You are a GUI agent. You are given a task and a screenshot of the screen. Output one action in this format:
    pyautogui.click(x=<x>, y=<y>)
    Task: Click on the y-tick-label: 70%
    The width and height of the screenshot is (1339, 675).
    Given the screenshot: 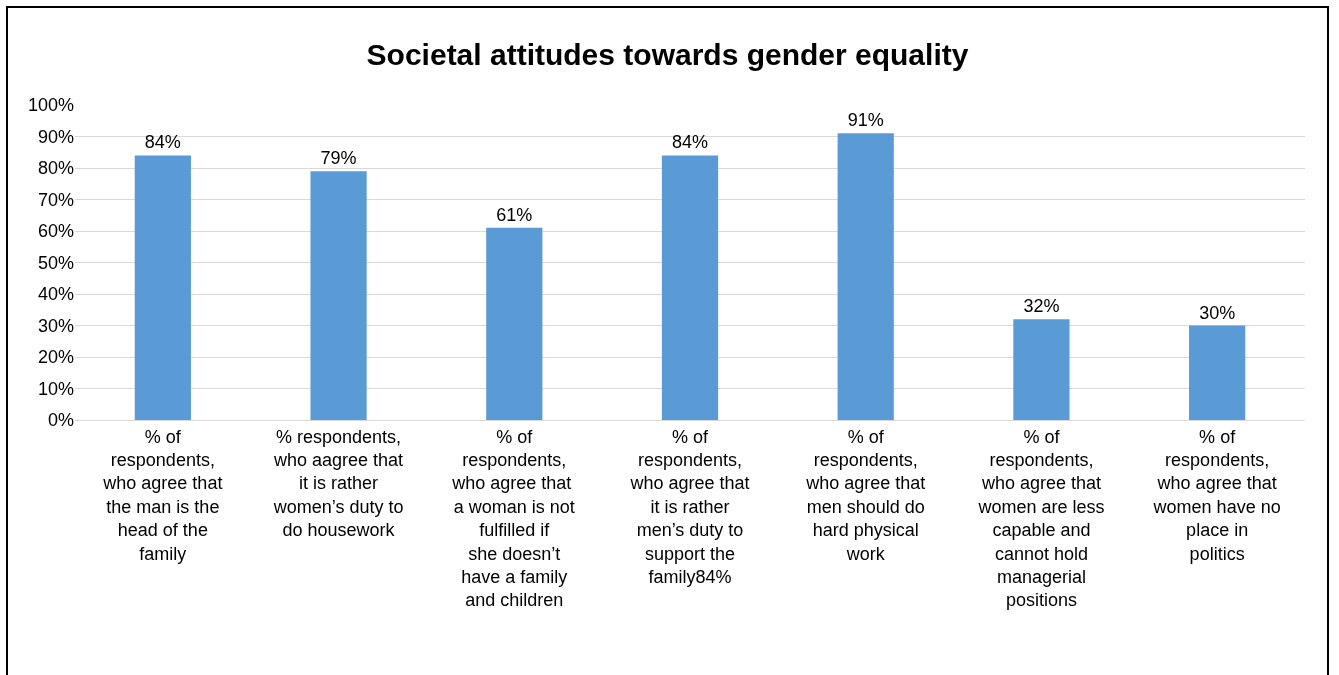 What is the action you would take?
    pyautogui.click(x=55, y=199)
    